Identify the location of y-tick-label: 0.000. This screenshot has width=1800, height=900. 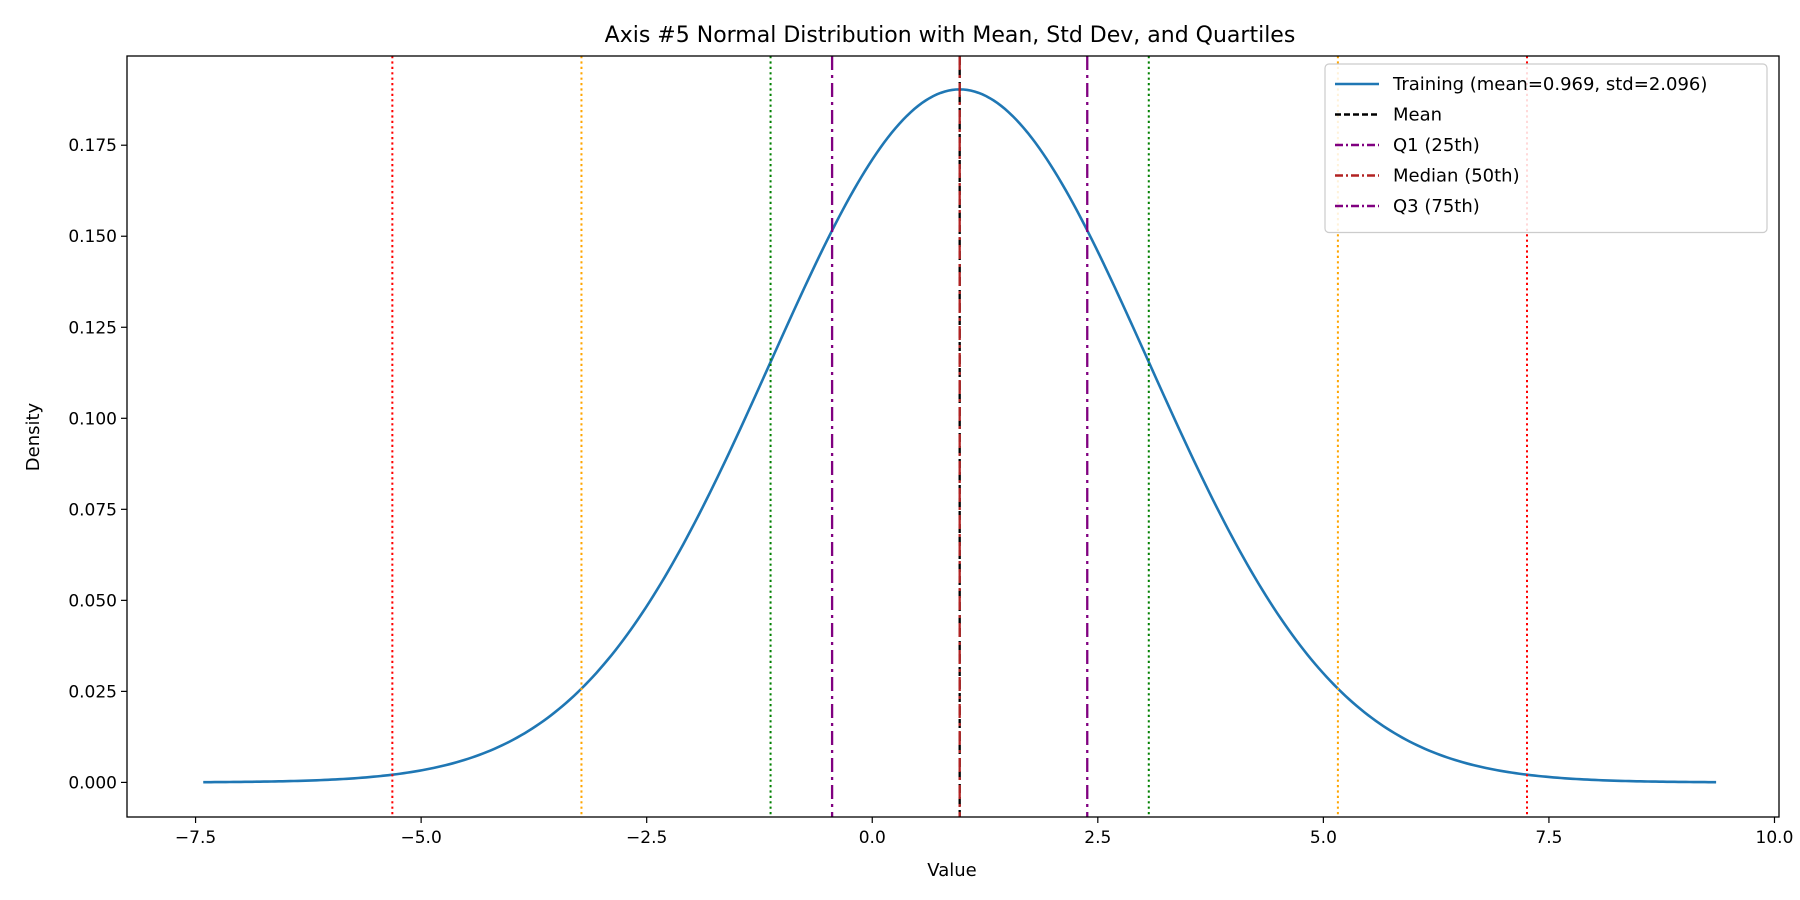
(92, 783).